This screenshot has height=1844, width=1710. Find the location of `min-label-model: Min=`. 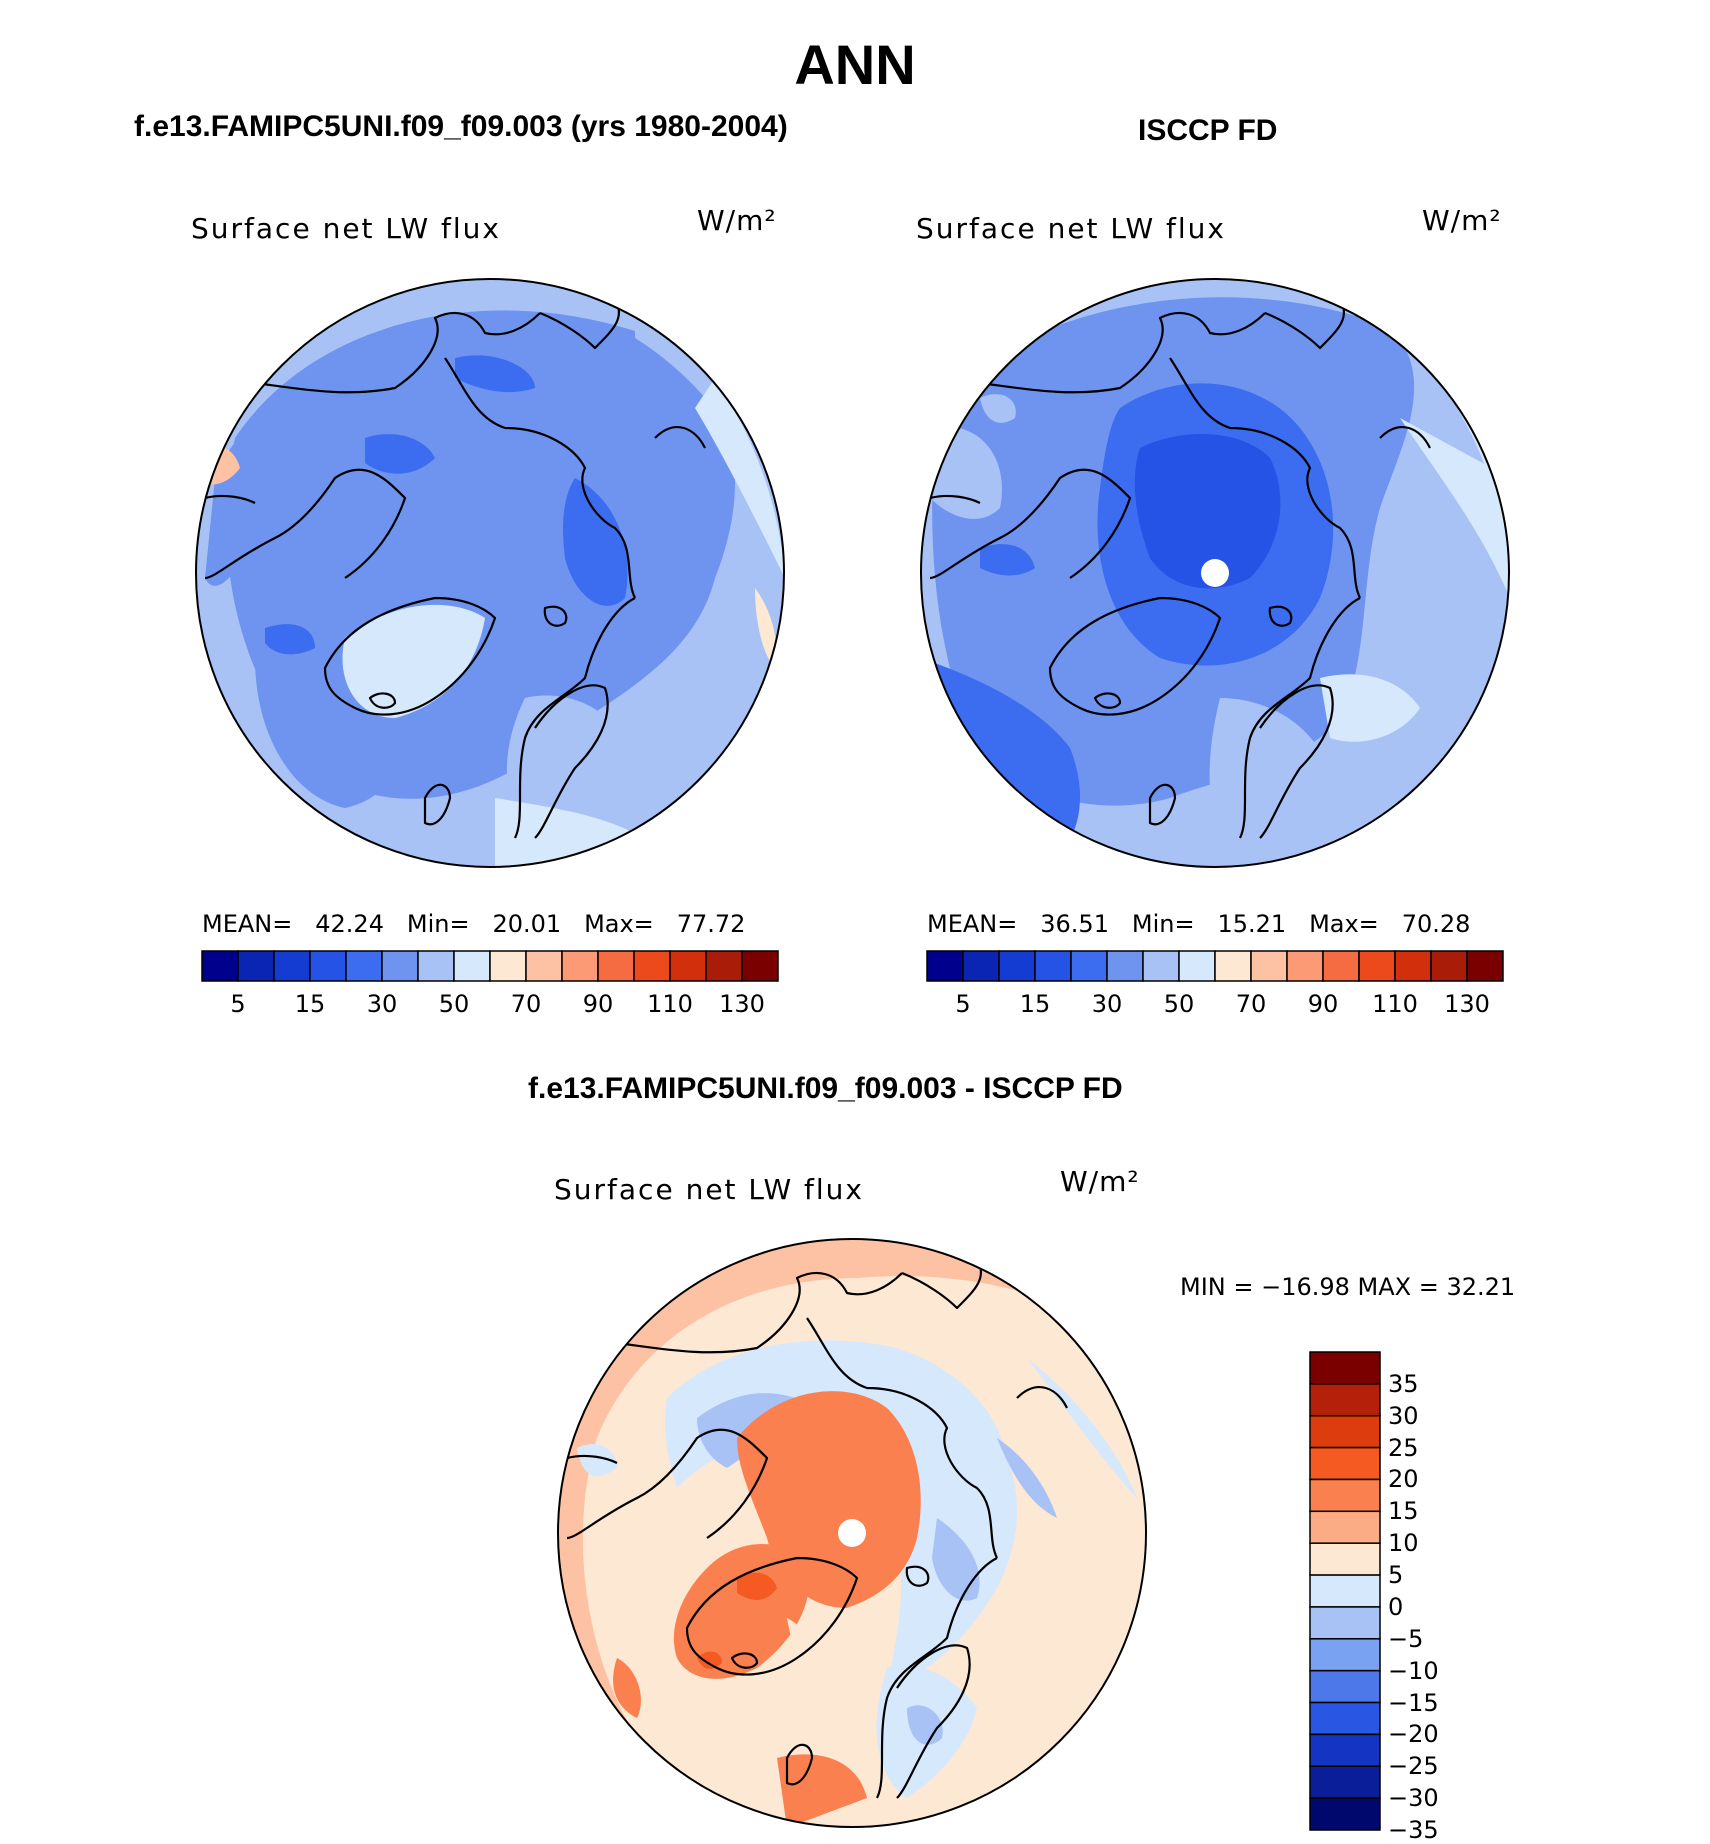

min-label-model: Min= is located at coordinates (438, 924).